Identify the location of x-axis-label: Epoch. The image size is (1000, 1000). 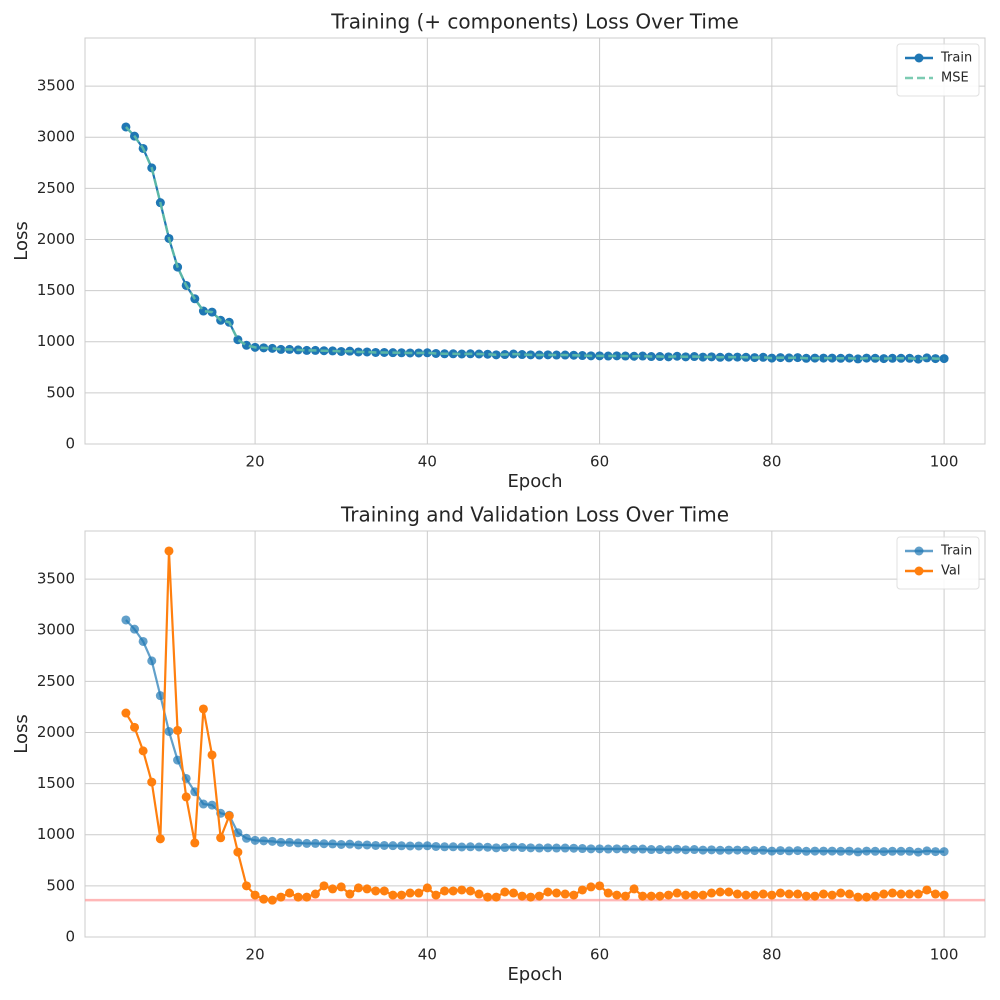
(534, 974).